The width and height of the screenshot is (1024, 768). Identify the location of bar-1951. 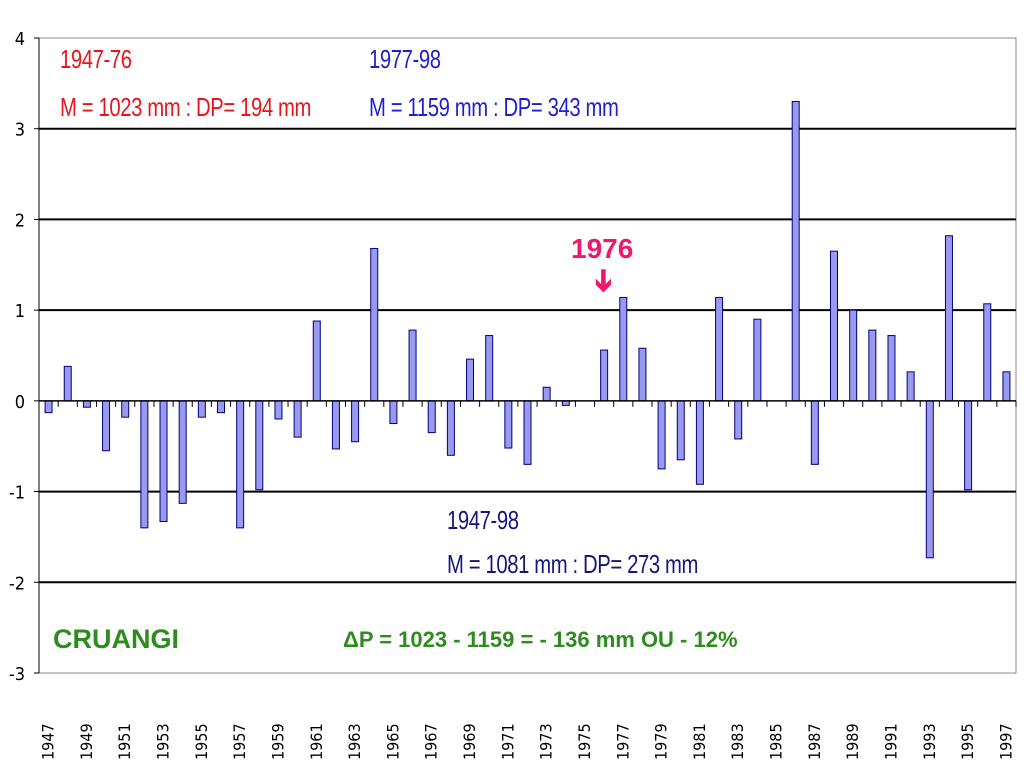
(125, 409).